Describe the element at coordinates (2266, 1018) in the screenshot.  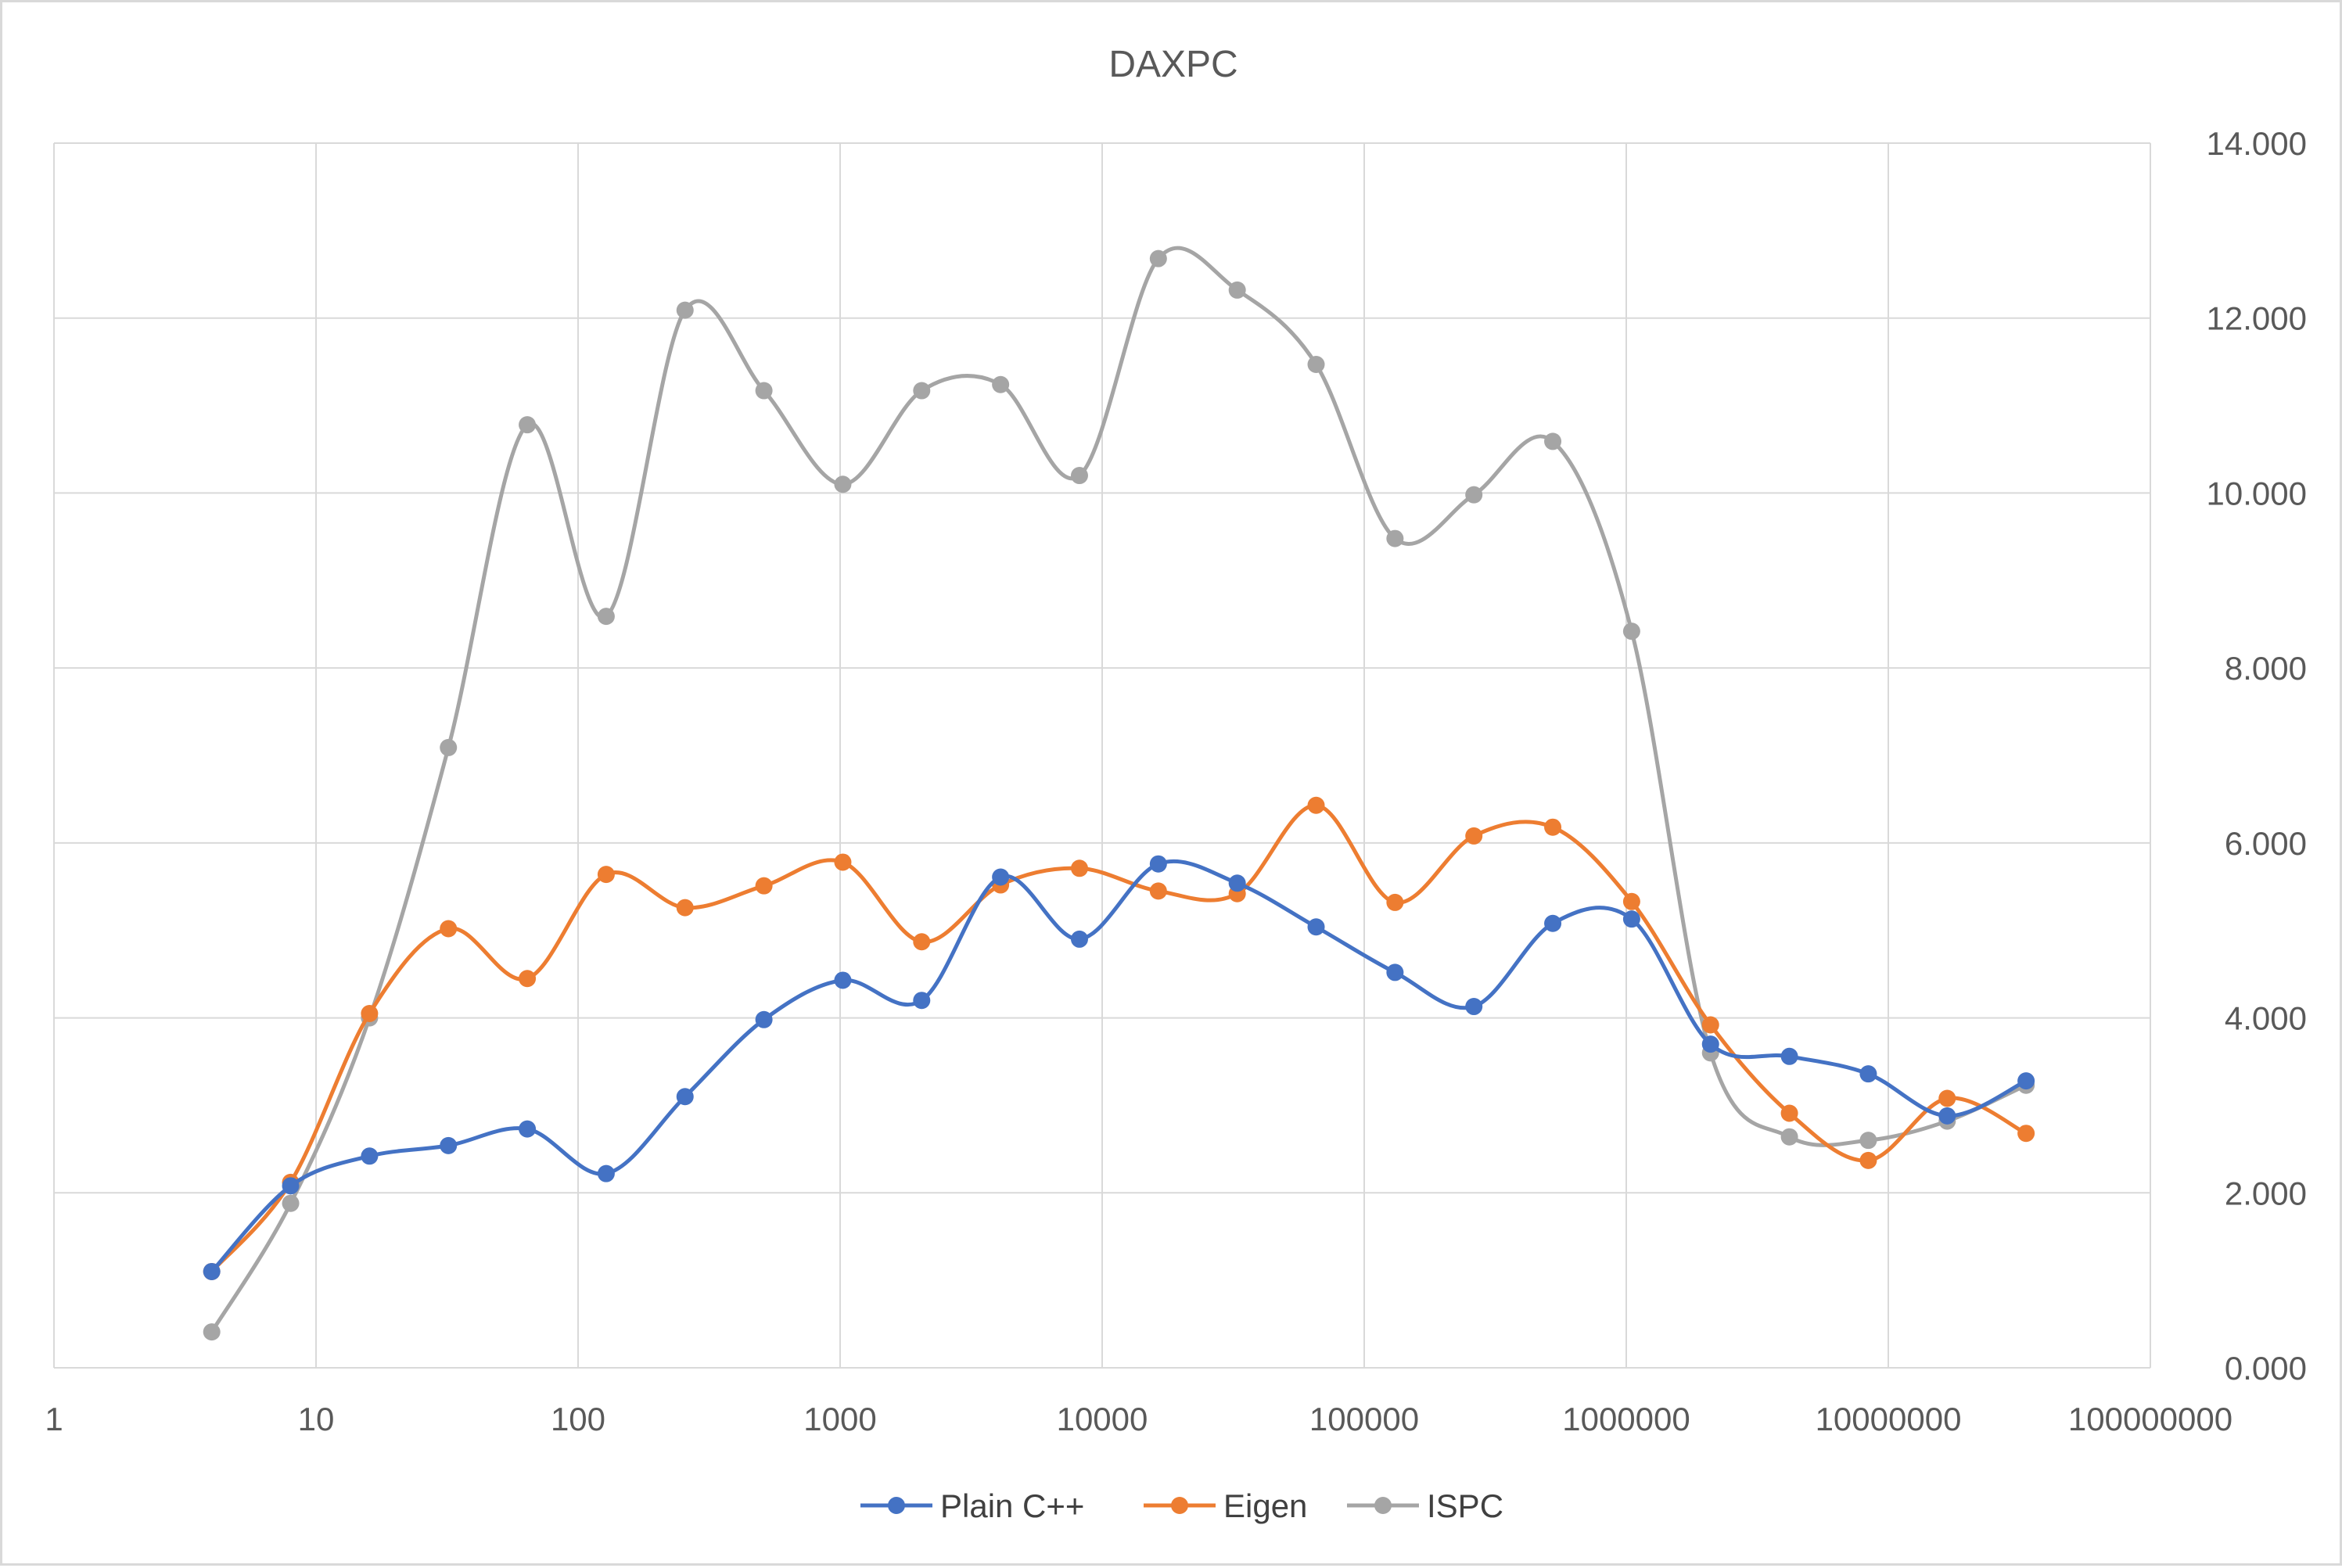
I see `y-tick-label: 4.000` at that location.